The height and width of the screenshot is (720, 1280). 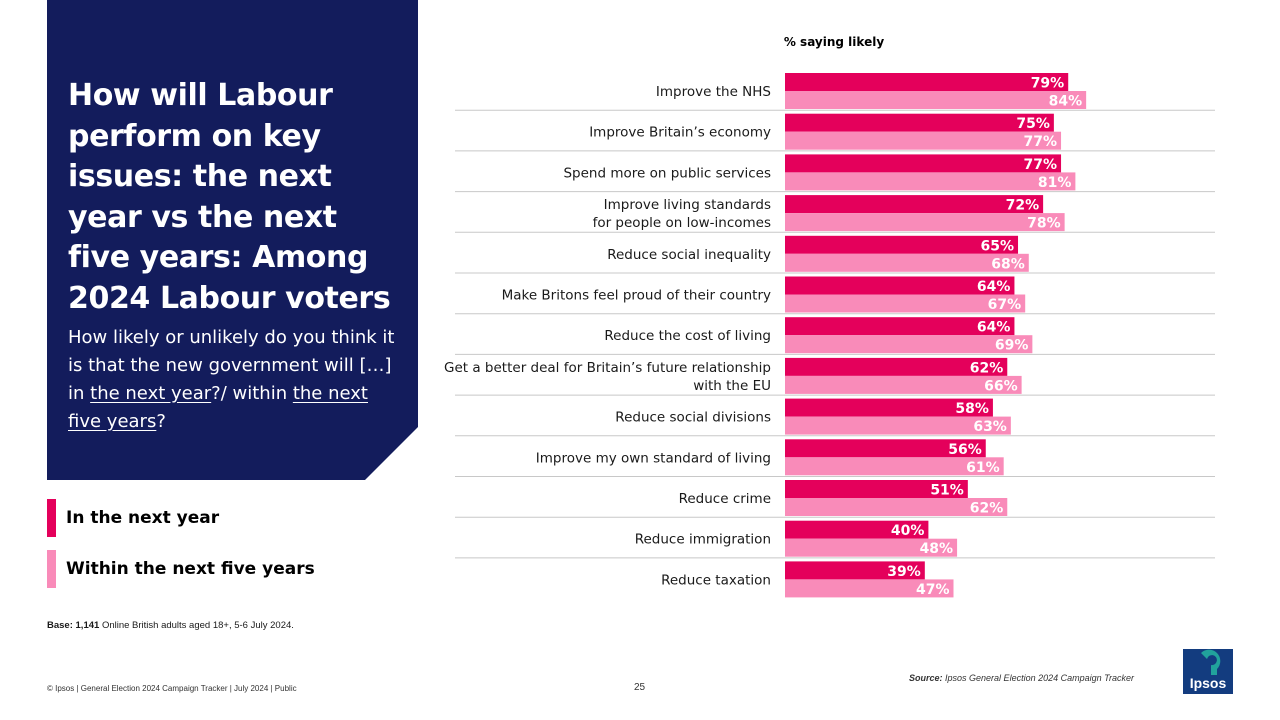 What do you see at coordinates (693, 418) in the screenshot?
I see `category-label: Reduce social divisions` at bounding box center [693, 418].